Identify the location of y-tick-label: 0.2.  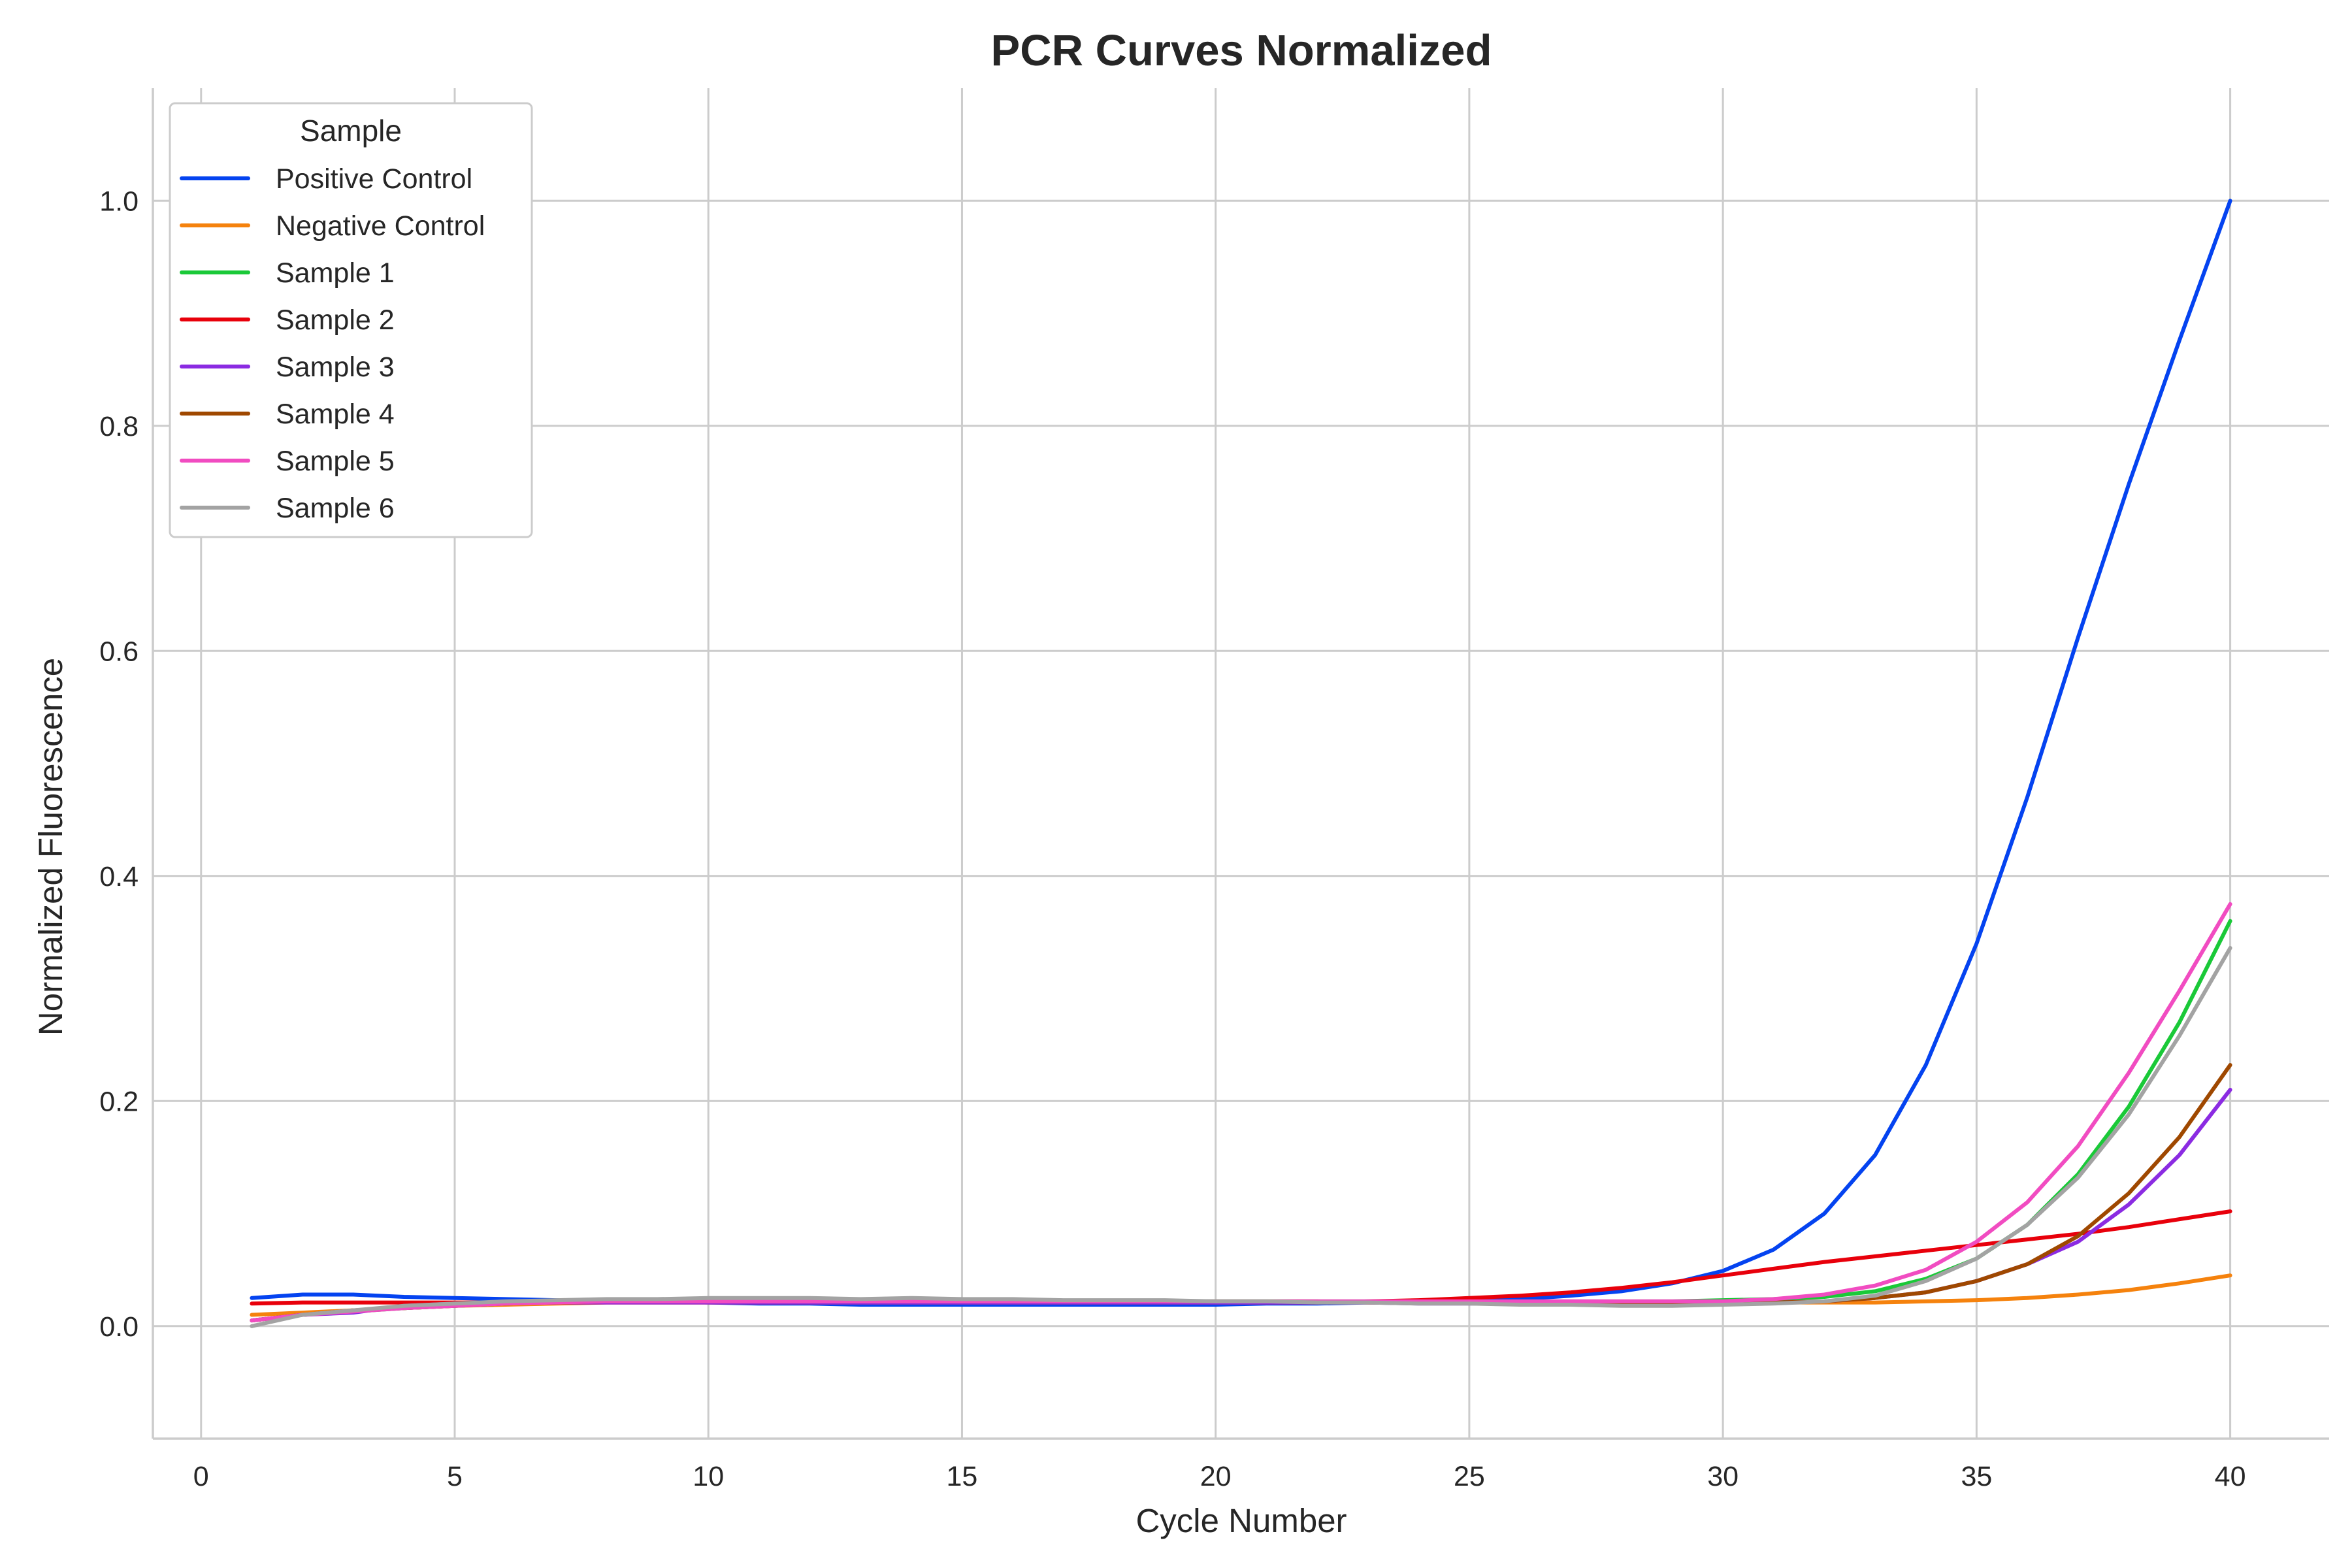
(119, 1101).